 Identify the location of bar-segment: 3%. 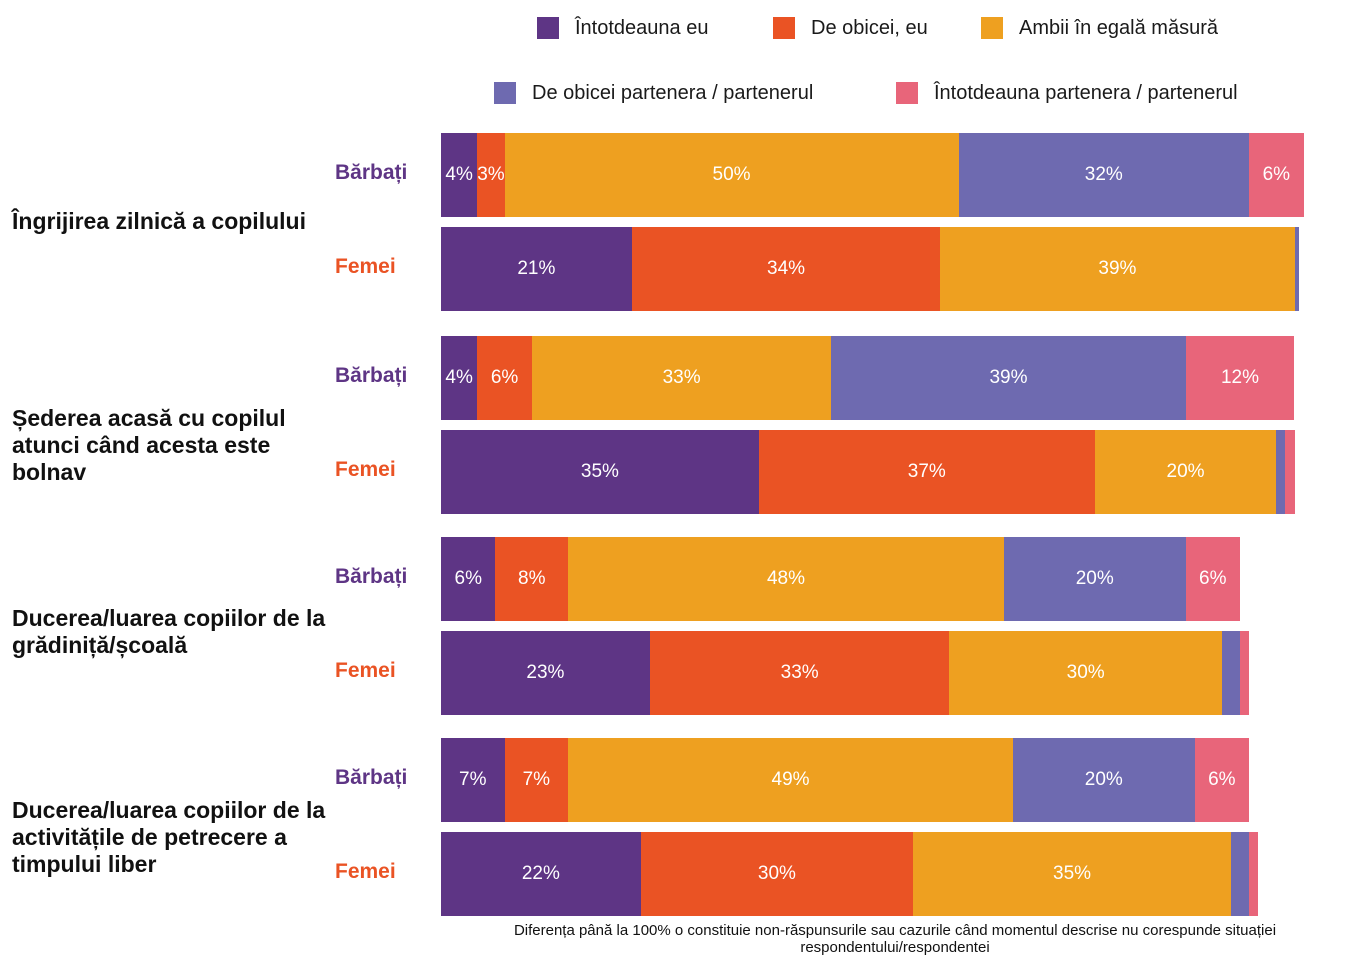
(491, 175).